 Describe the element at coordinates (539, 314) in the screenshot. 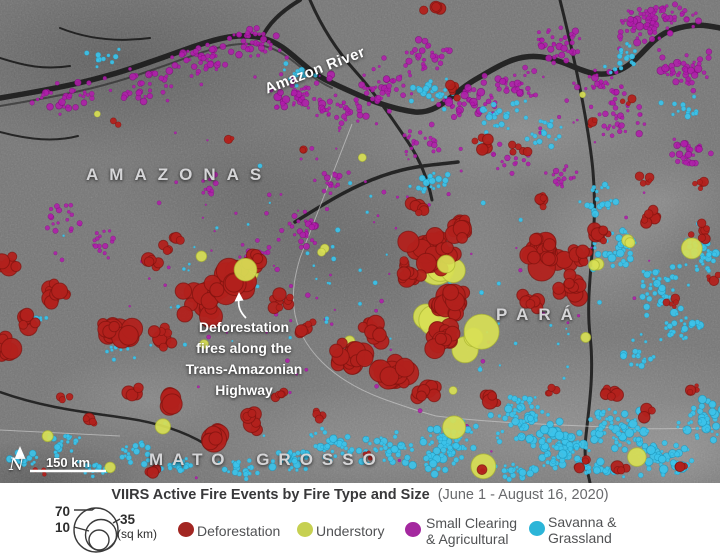

I see `state-label-para: PARÁ` at that location.